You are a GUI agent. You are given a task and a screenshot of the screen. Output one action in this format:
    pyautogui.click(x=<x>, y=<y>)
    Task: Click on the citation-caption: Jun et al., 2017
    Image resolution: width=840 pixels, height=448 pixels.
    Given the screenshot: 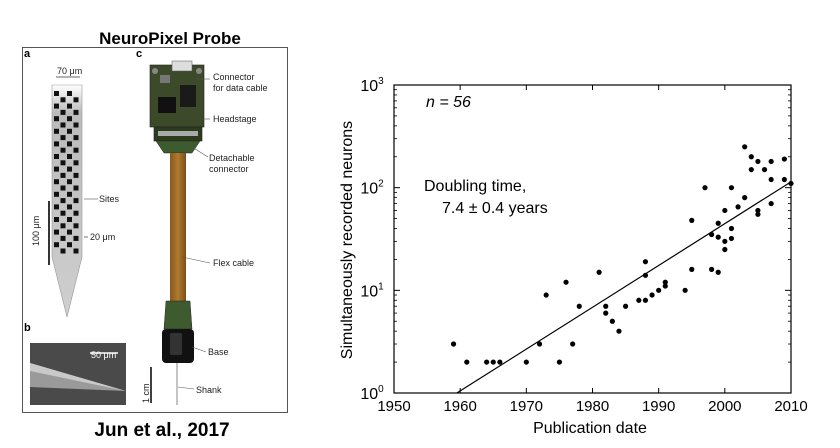 What is the action you would take?
    pyautogui.click(x=162, y=430)
    